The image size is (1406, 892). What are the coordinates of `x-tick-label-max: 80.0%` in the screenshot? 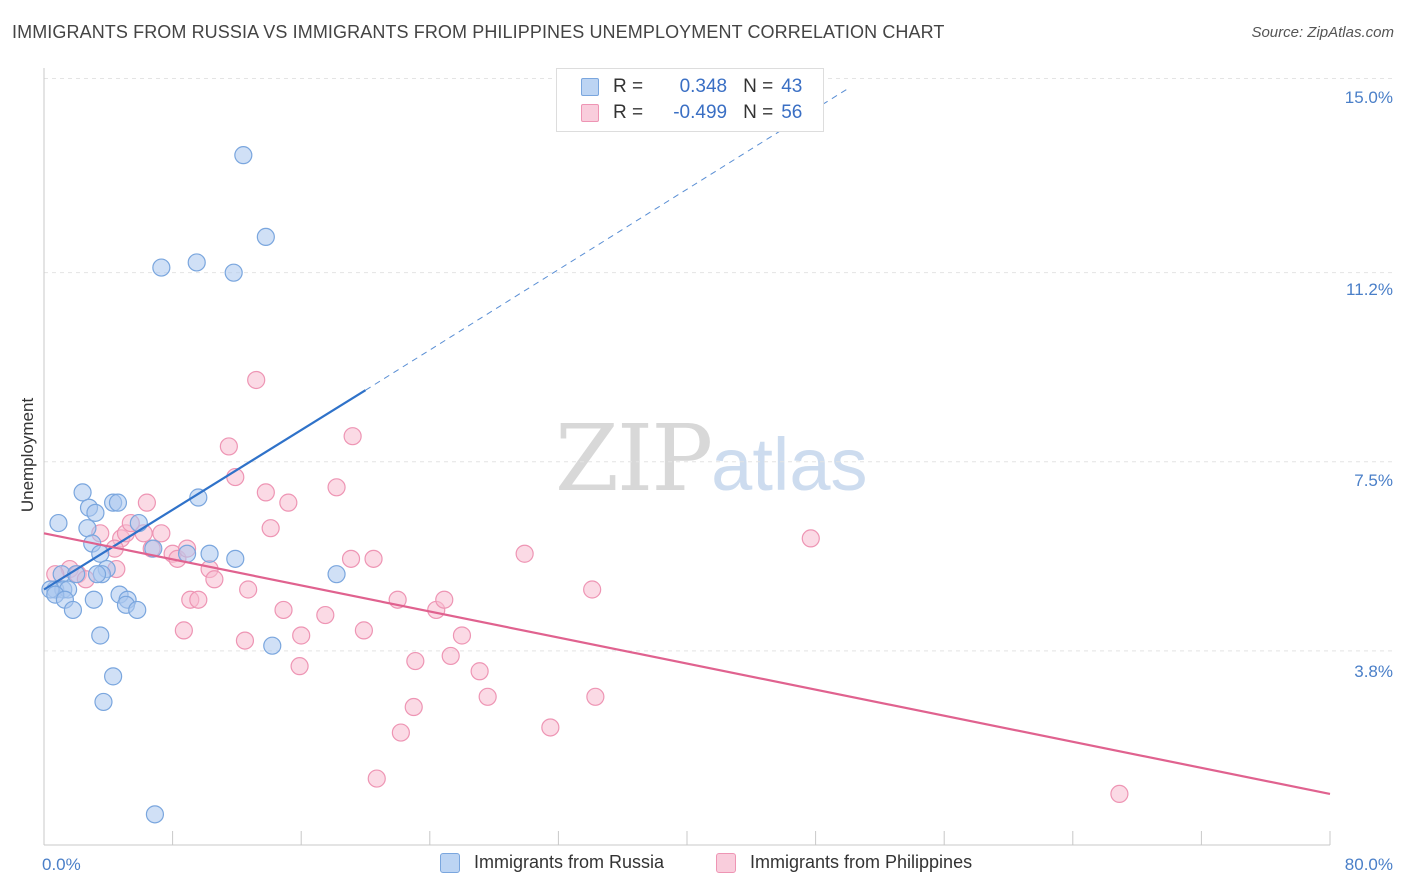 It's located at (1369, 864).